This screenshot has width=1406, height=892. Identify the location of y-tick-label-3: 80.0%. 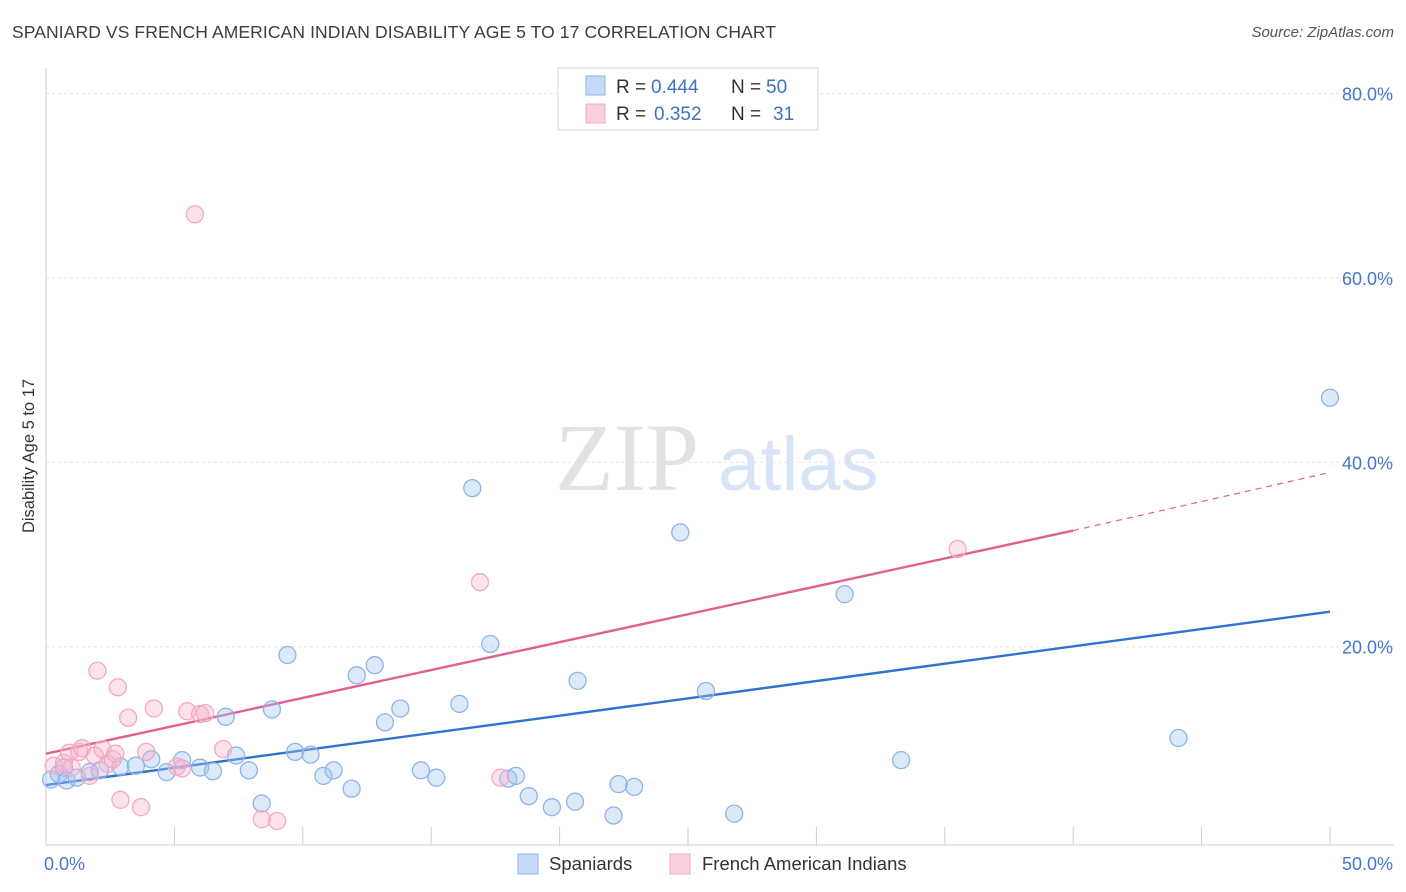
(1367, 94).